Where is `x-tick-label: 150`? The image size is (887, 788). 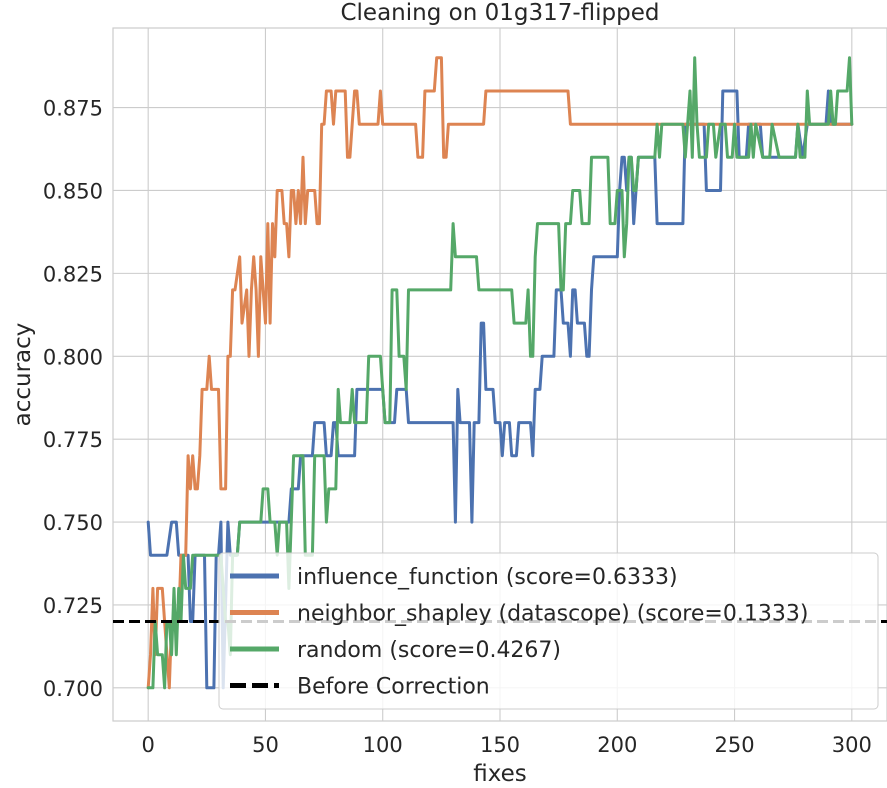
x-tick-label: 150 is located at coordinates (500, 745).